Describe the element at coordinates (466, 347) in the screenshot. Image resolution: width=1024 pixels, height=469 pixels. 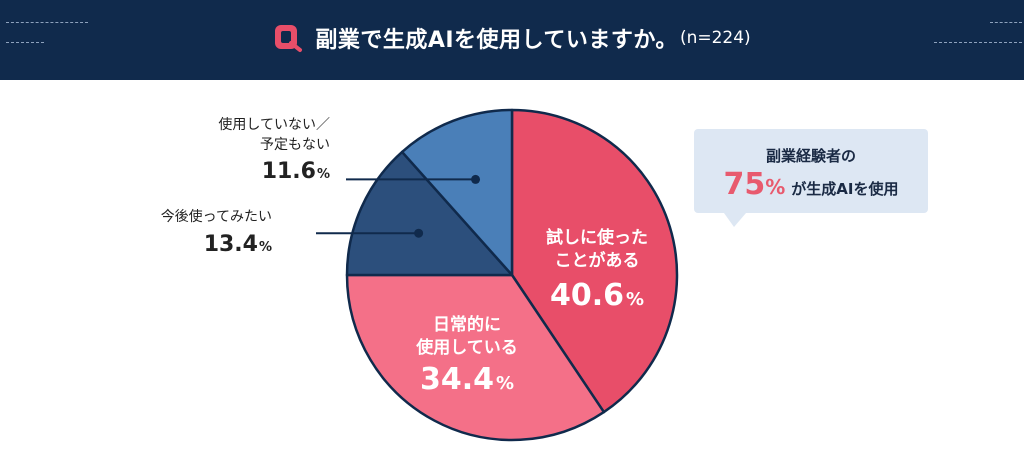
I see `slice-name-1-1: 使用している` at that location.